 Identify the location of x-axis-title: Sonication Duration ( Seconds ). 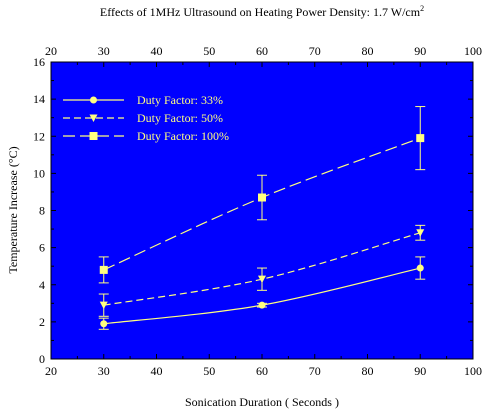
(262, 402).